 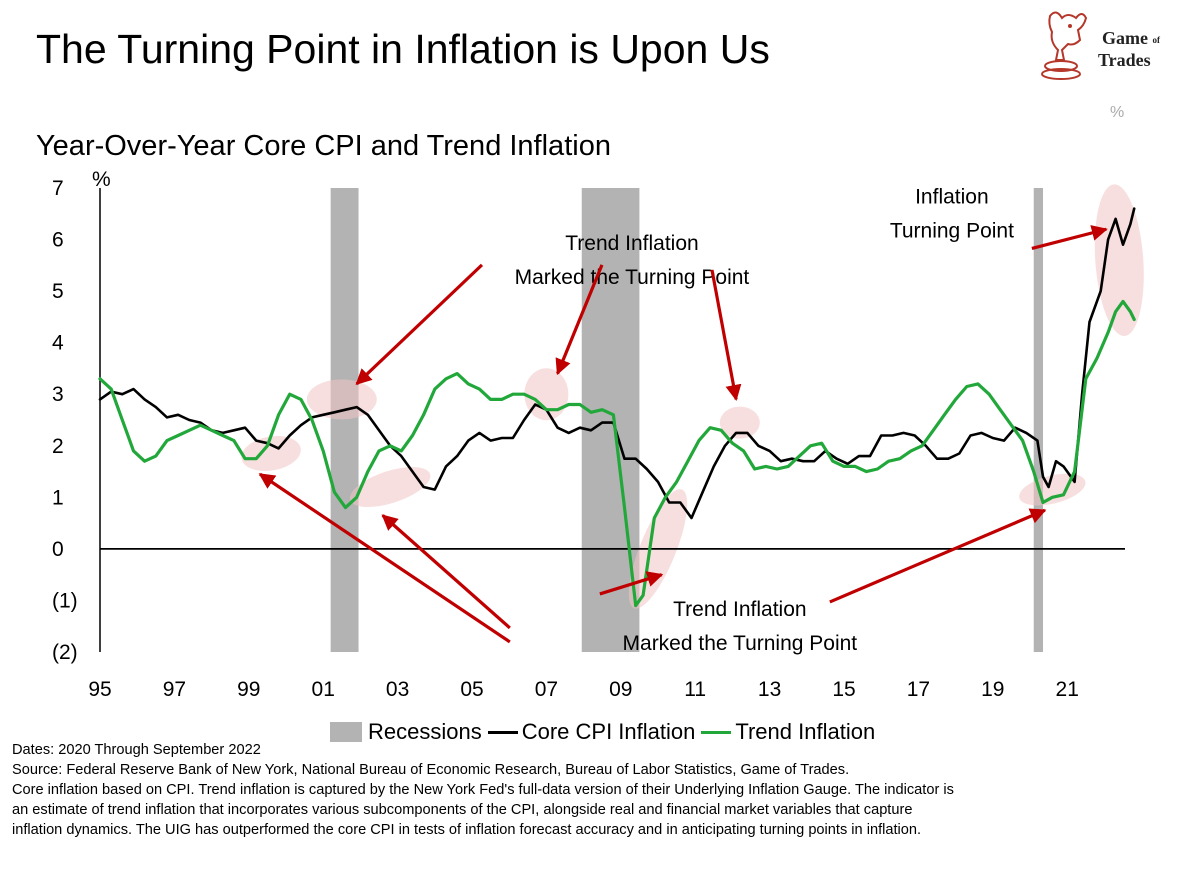 I want to click on legend-recessions: Recessions, so click(x=406, y=732).